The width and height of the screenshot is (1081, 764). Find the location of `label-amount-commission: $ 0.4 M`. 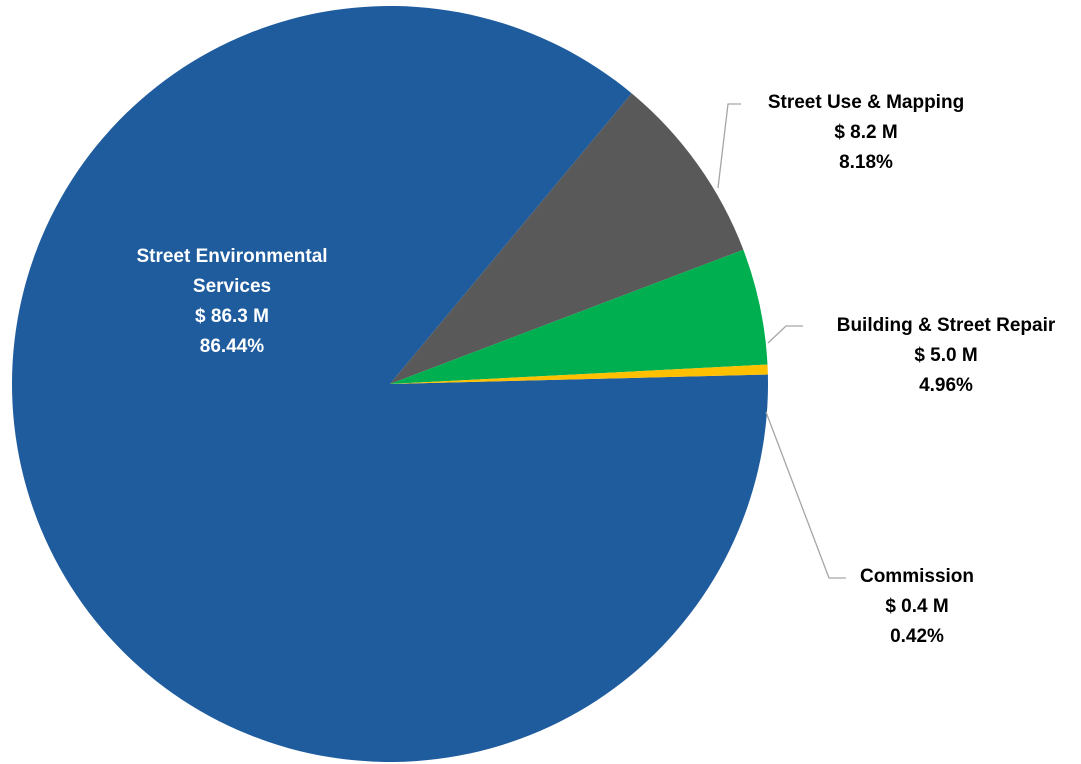

label-amount-commission: $ 0.4 M is located at coordinates (916, 606).